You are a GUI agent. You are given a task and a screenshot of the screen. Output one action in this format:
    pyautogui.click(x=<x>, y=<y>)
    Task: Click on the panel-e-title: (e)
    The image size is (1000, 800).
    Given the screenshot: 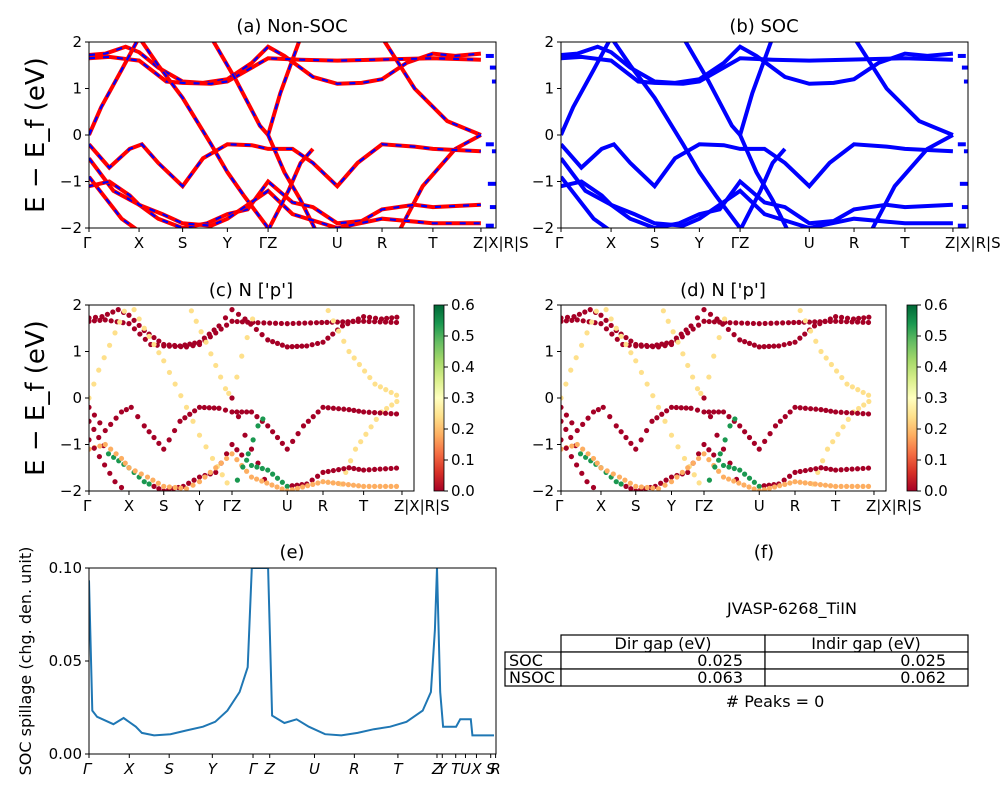 What is the action you would take?
    pyautogui.click(x=291, y=552)
    